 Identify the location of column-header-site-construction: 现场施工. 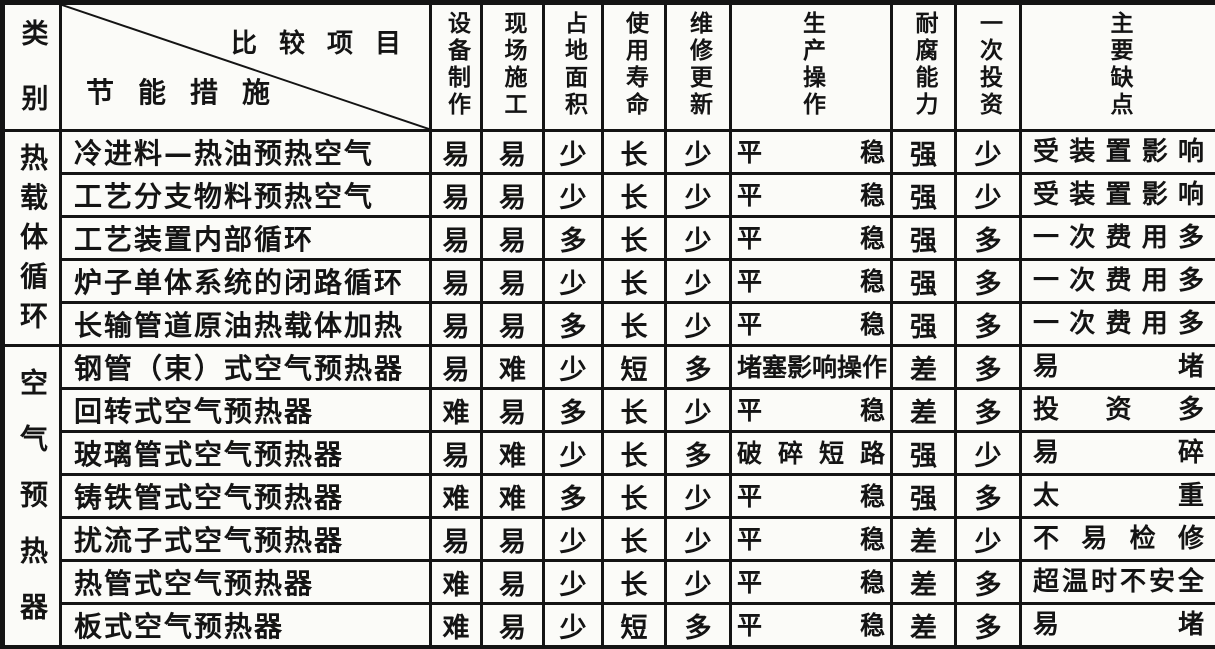
(512, 66).